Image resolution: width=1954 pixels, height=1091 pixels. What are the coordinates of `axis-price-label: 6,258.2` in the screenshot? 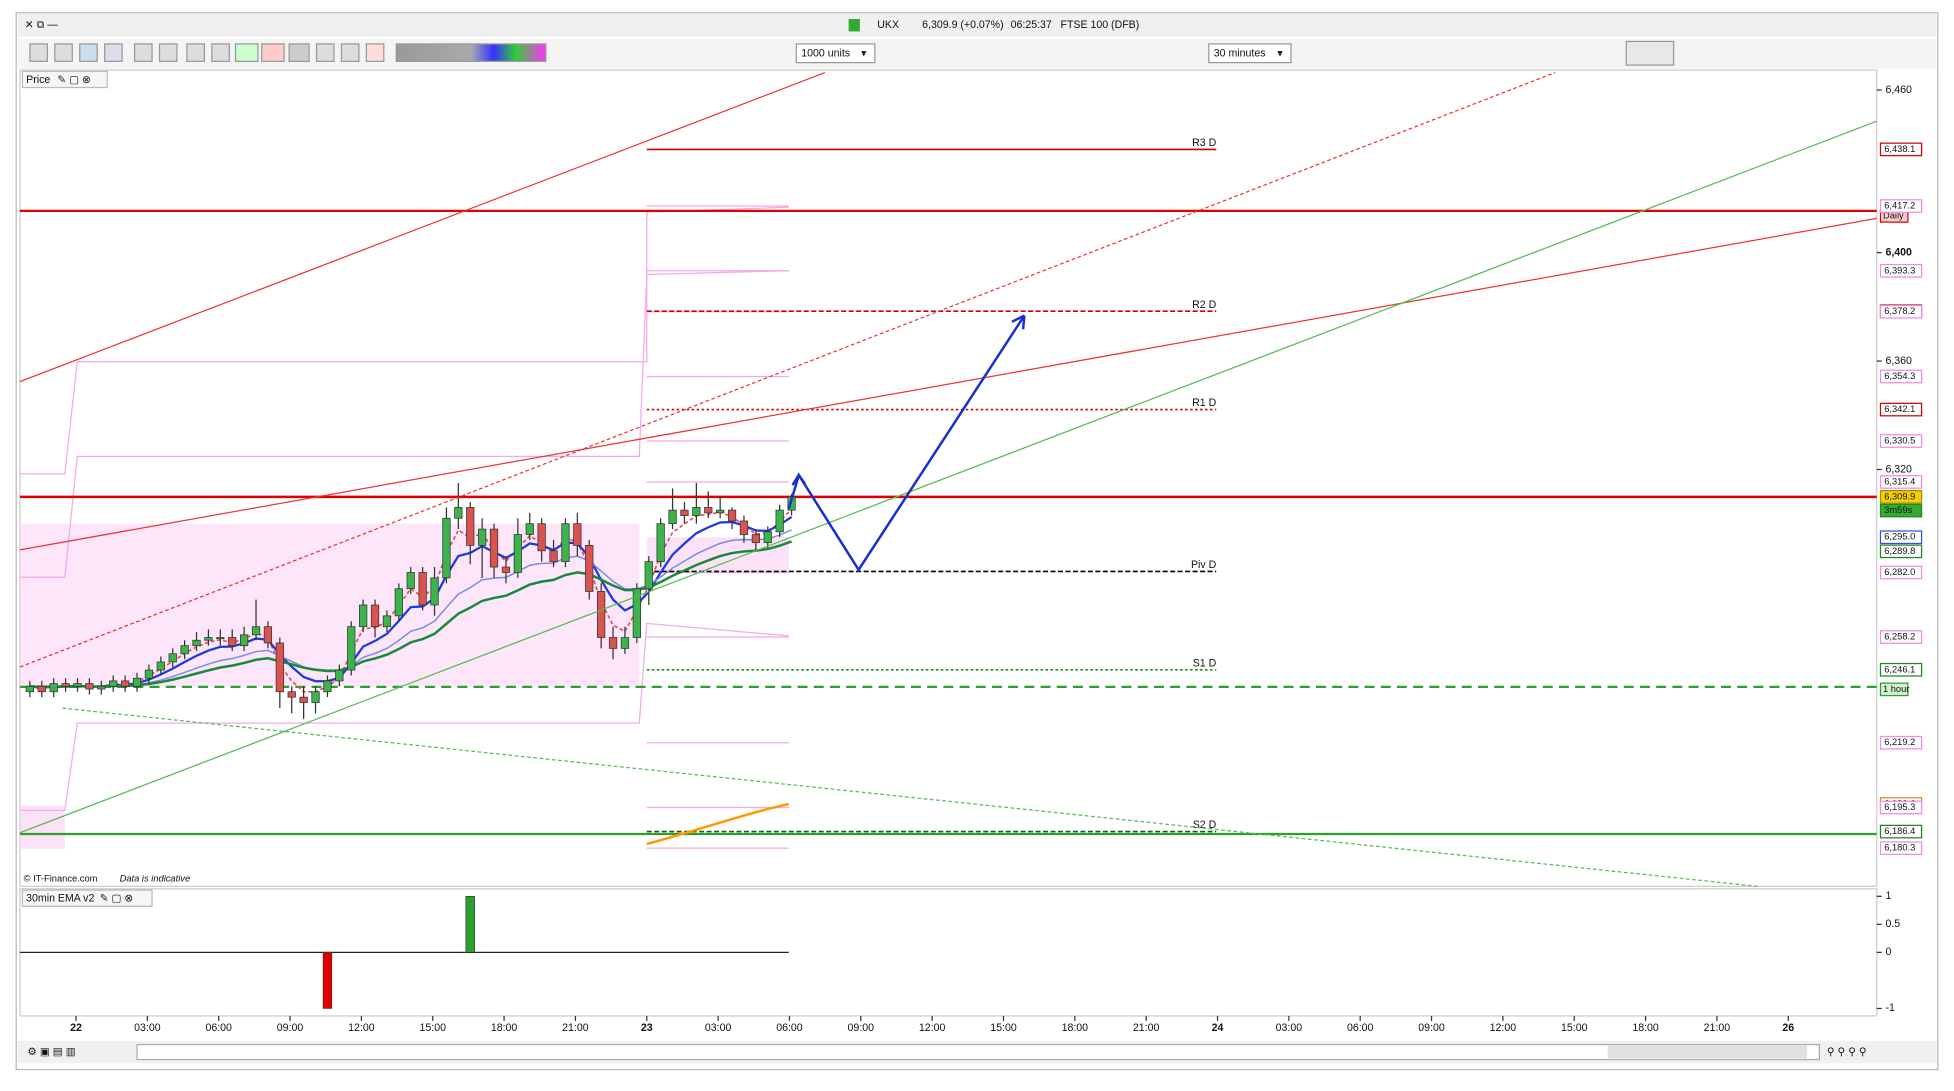 It's located at (1899, 636).